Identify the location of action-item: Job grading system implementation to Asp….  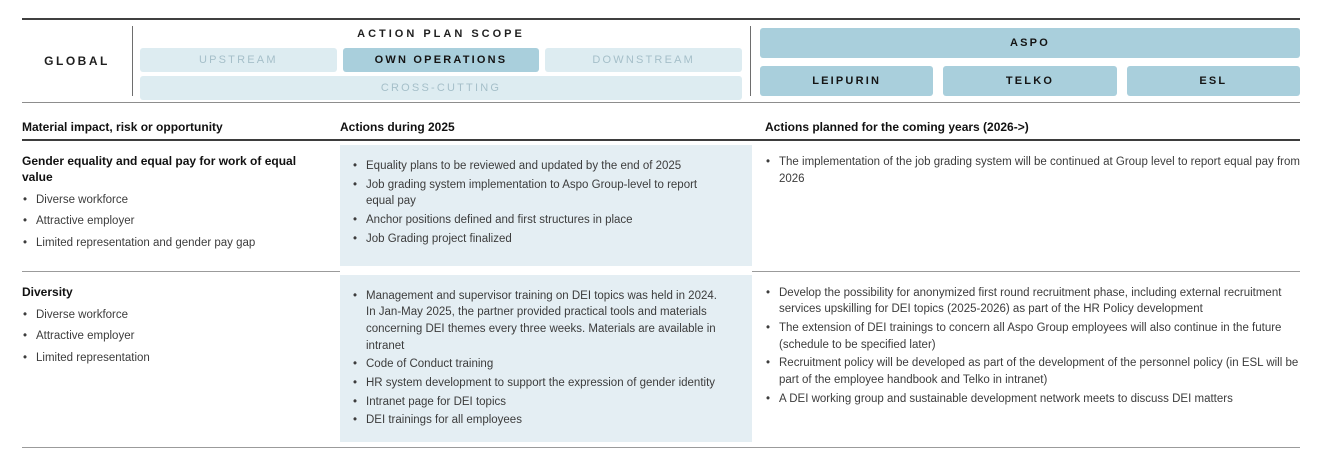
(539, 193).